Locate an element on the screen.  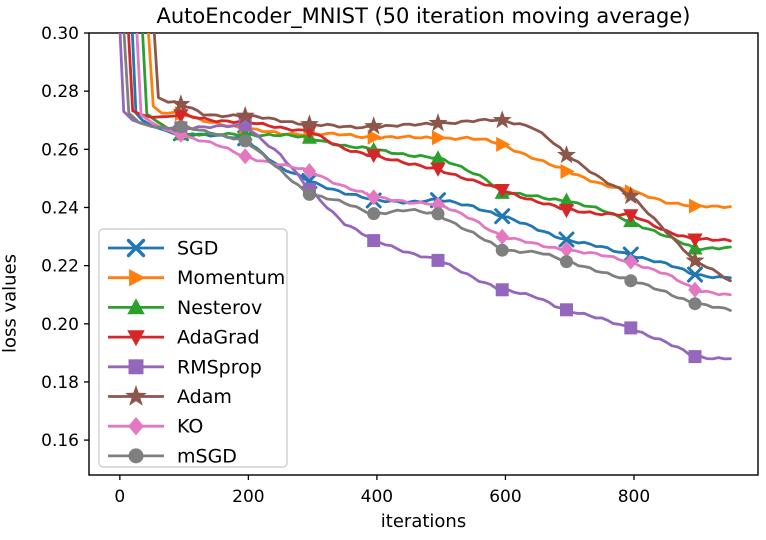
x-tick-label: 0 is located at coordinates (119, 497).